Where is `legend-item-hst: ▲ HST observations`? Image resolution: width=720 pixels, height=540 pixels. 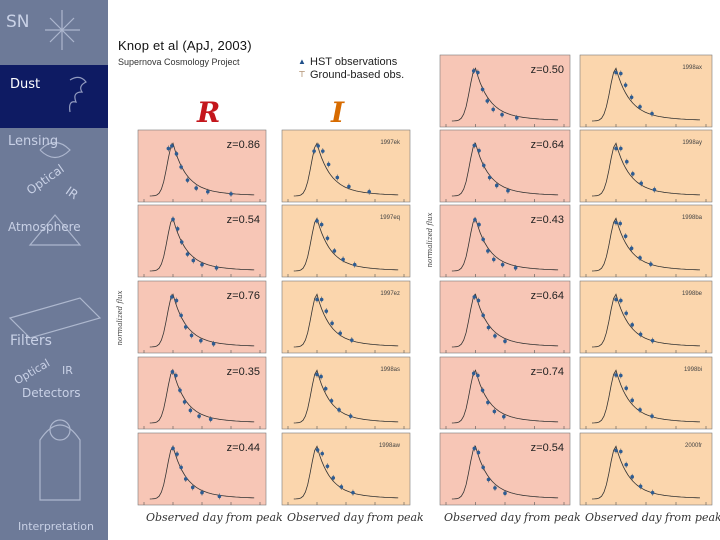
legend-item-hst: ▲ HST observations is located at coordinates (351, 61).